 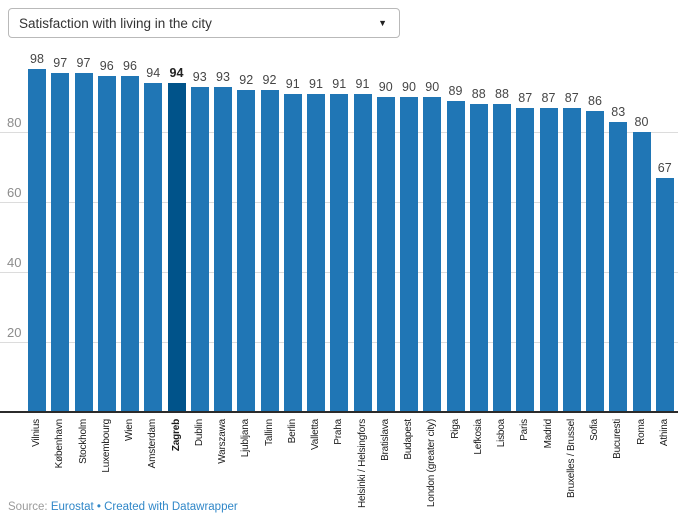 I want to click on bar-warszawa, so click(x=223, y=248).